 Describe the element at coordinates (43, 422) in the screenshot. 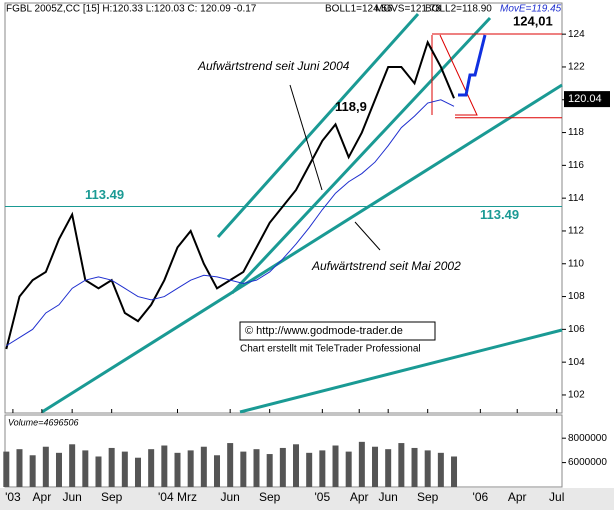

I see `volume-label: Volume=4696506` at that location.